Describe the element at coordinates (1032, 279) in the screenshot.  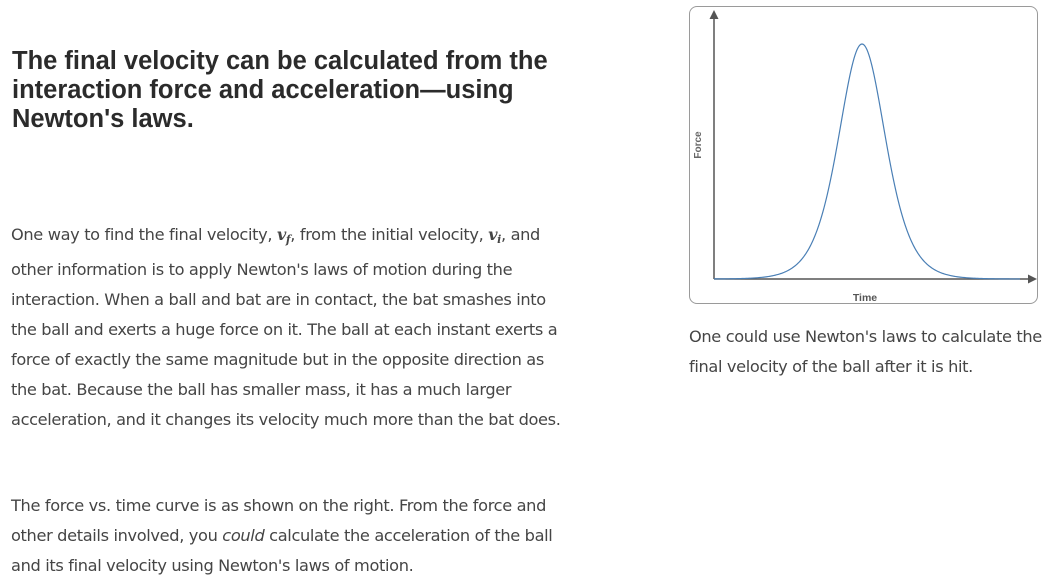
I see `x-axis-arrow-icon` at that location.